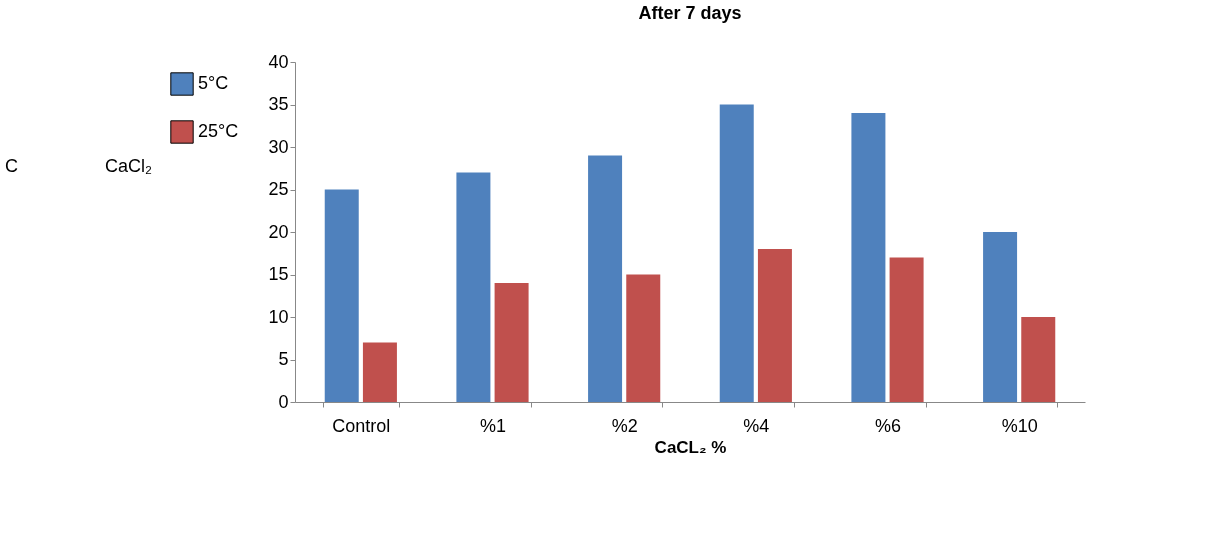 The height and width of the screenshot is (540, 1219). I want to click on text: C, so click(11, 166).